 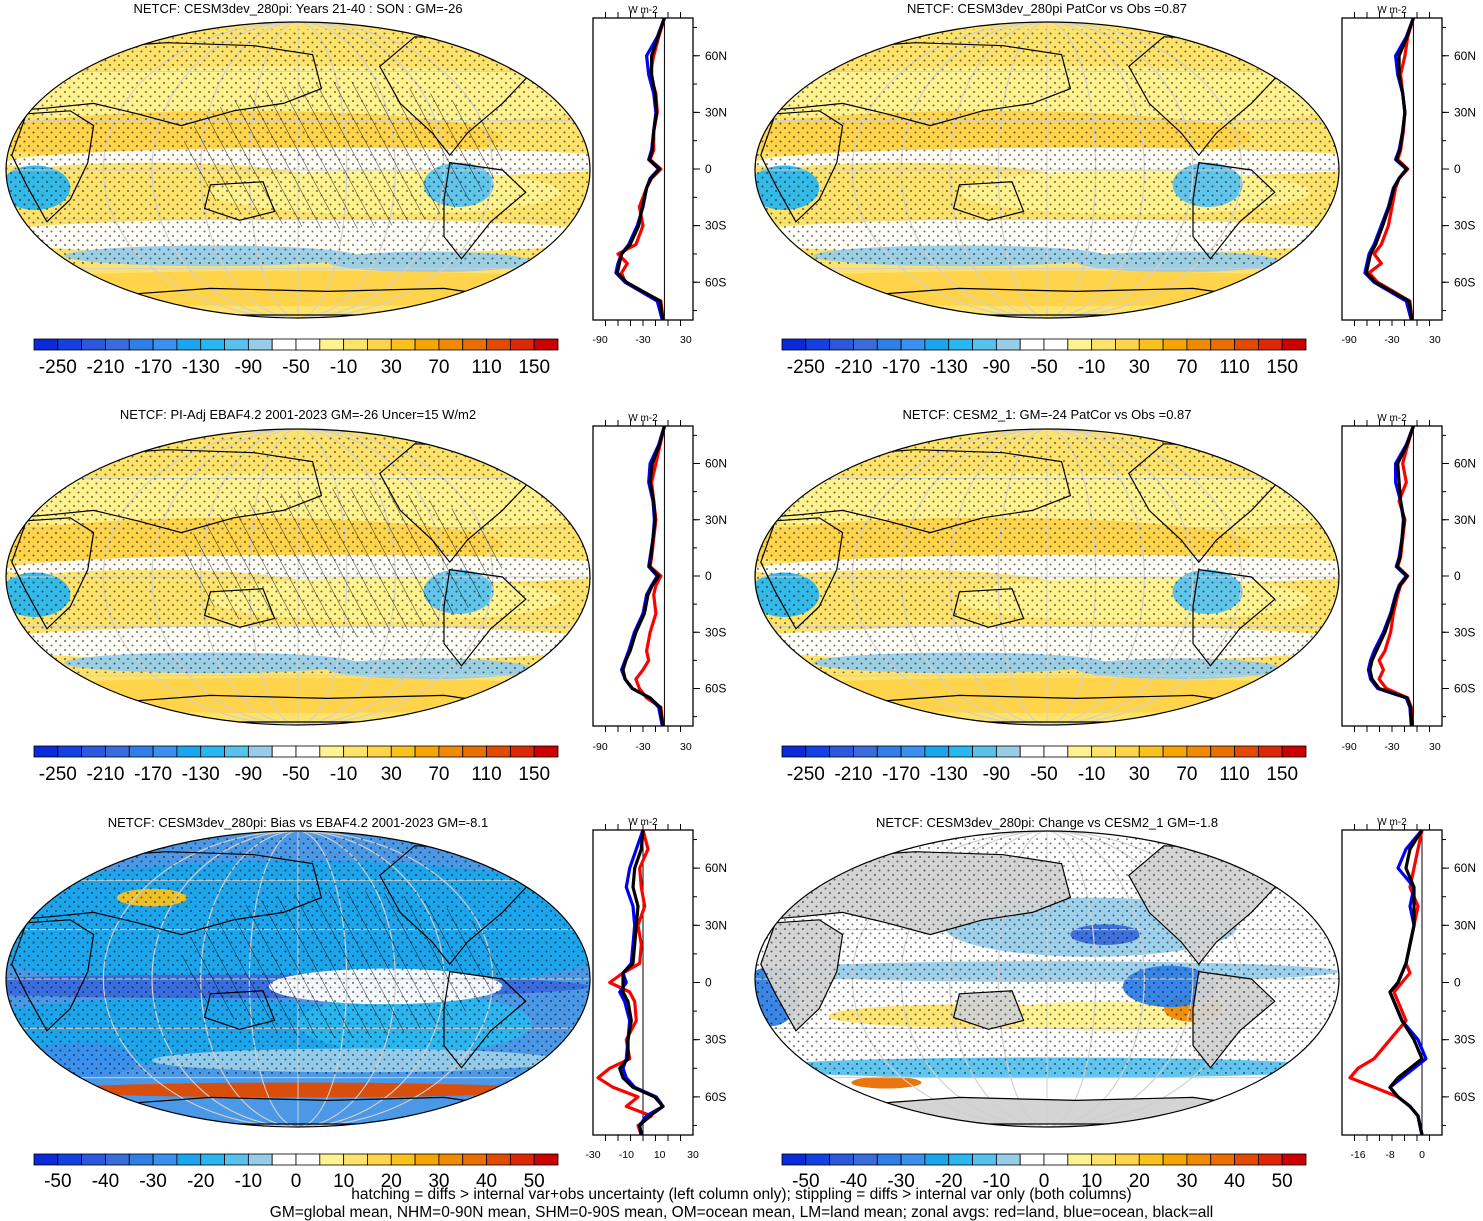 I want to click on zonal-x-tick-label: -90, so click(x=1349, y=747).